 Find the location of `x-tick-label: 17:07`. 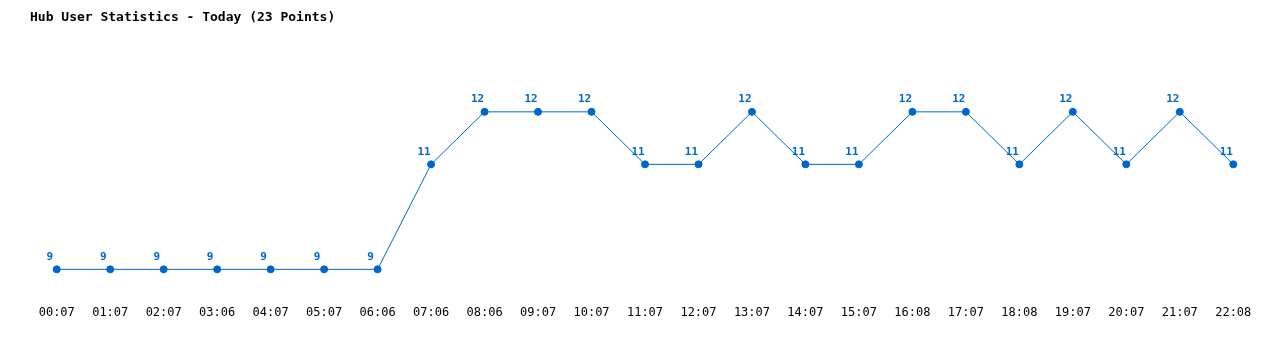

x-tick-label: 17:07 is located at coordinates (965, 311).